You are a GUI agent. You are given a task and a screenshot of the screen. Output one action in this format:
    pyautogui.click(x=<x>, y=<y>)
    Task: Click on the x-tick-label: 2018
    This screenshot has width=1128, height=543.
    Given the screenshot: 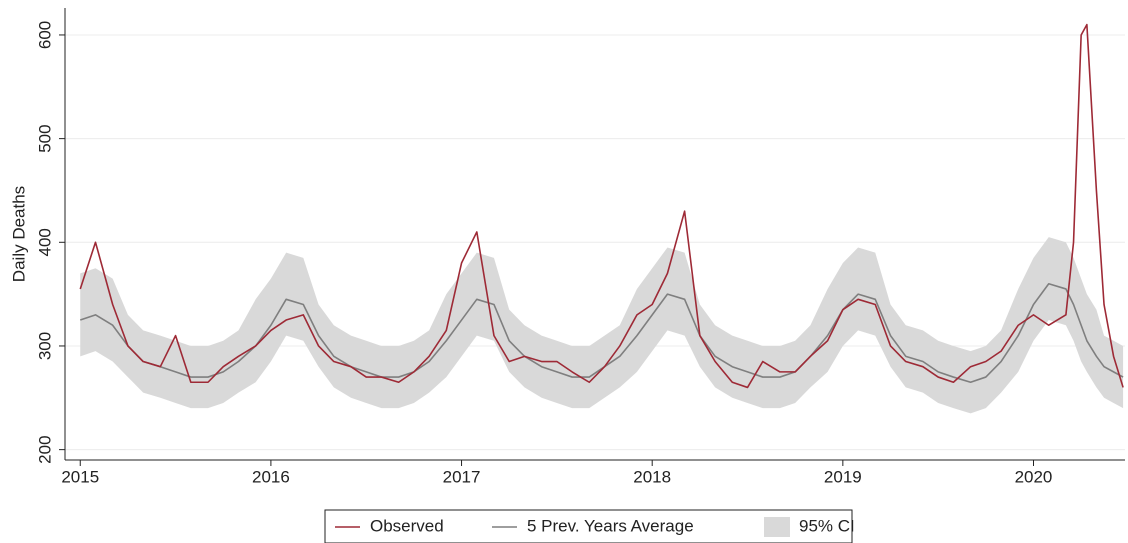 What is the action you would take?
    pyautogui.click(x=652, y=476)
    